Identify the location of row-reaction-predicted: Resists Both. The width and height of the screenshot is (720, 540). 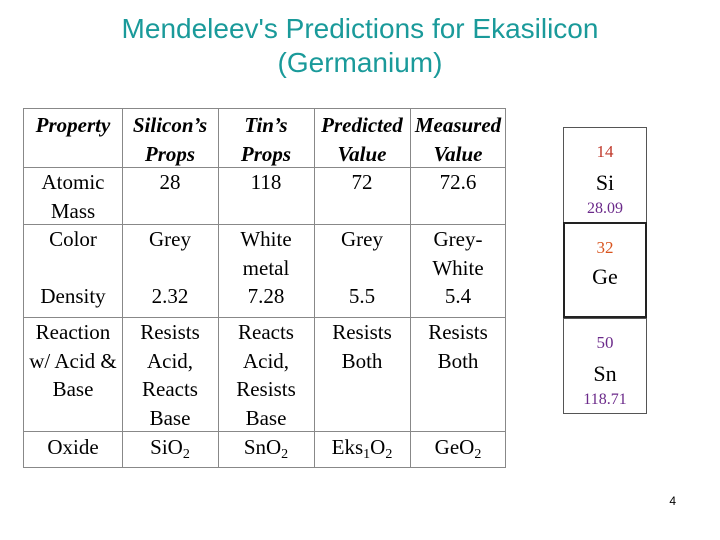
(362, 346).